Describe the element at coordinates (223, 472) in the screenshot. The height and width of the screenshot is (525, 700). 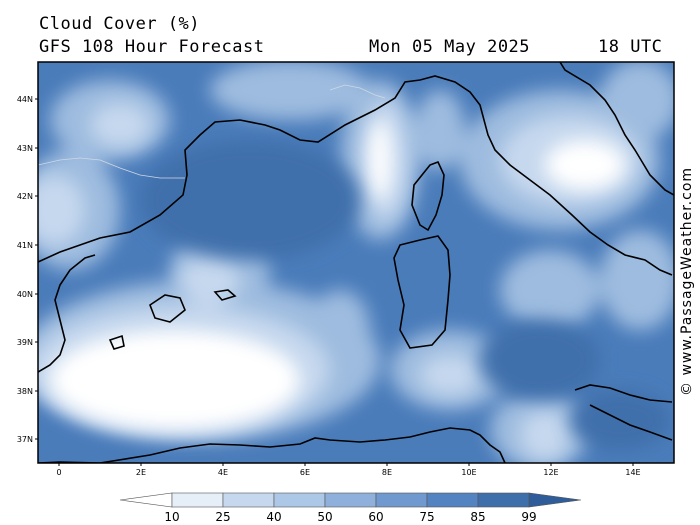
I see `longitude-label: 4E` at that location.